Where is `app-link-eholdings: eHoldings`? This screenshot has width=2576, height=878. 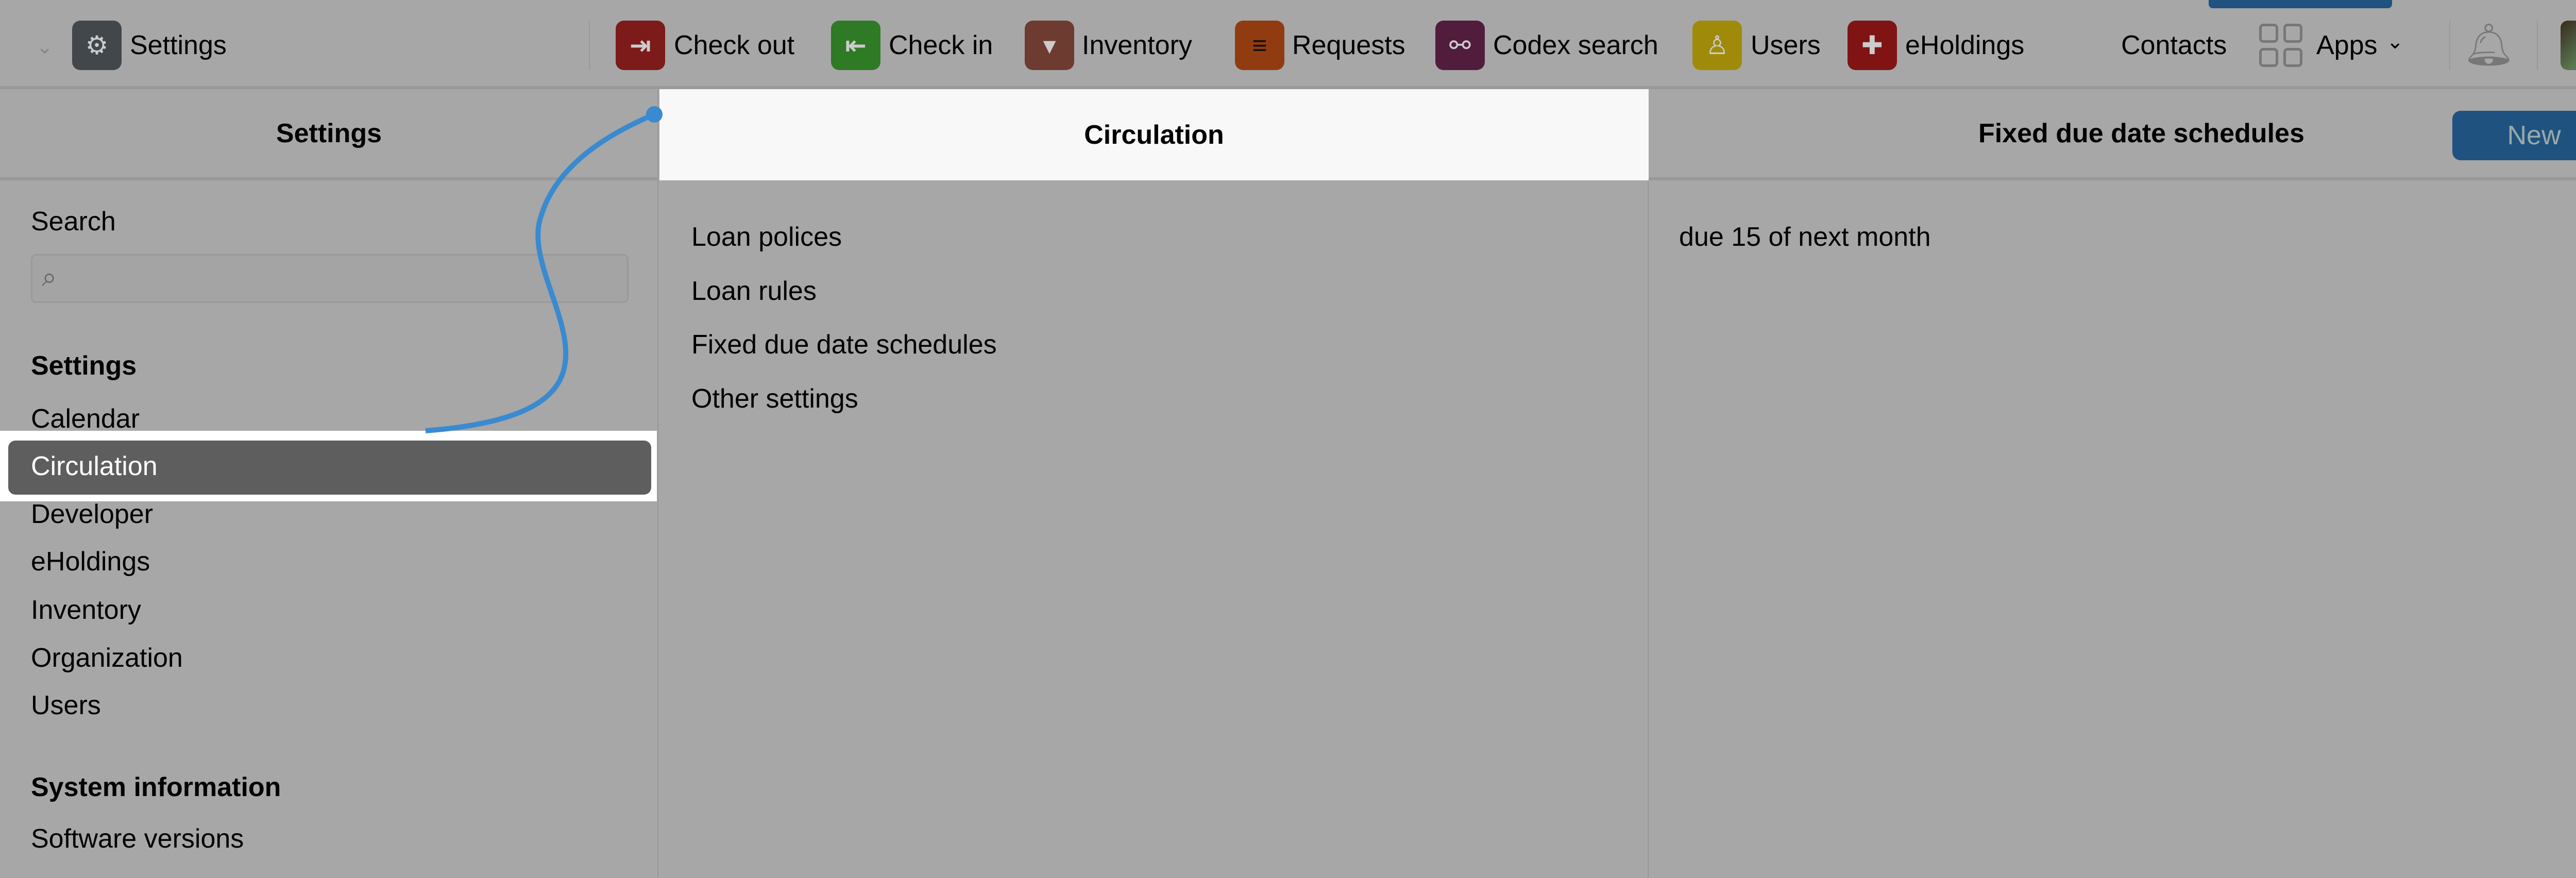
app-link-eholdings: eHoldings is located at coordinates (1965, 45).